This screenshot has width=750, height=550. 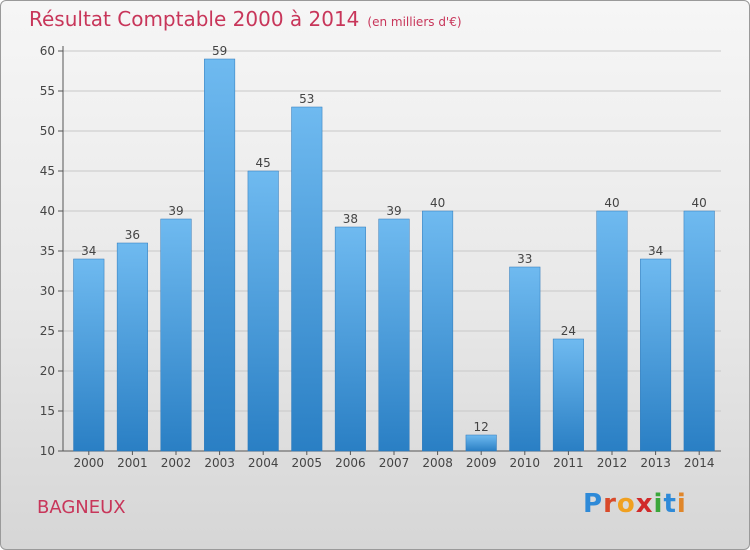 I want to click on bar-2014, so click(x=699, y=331).